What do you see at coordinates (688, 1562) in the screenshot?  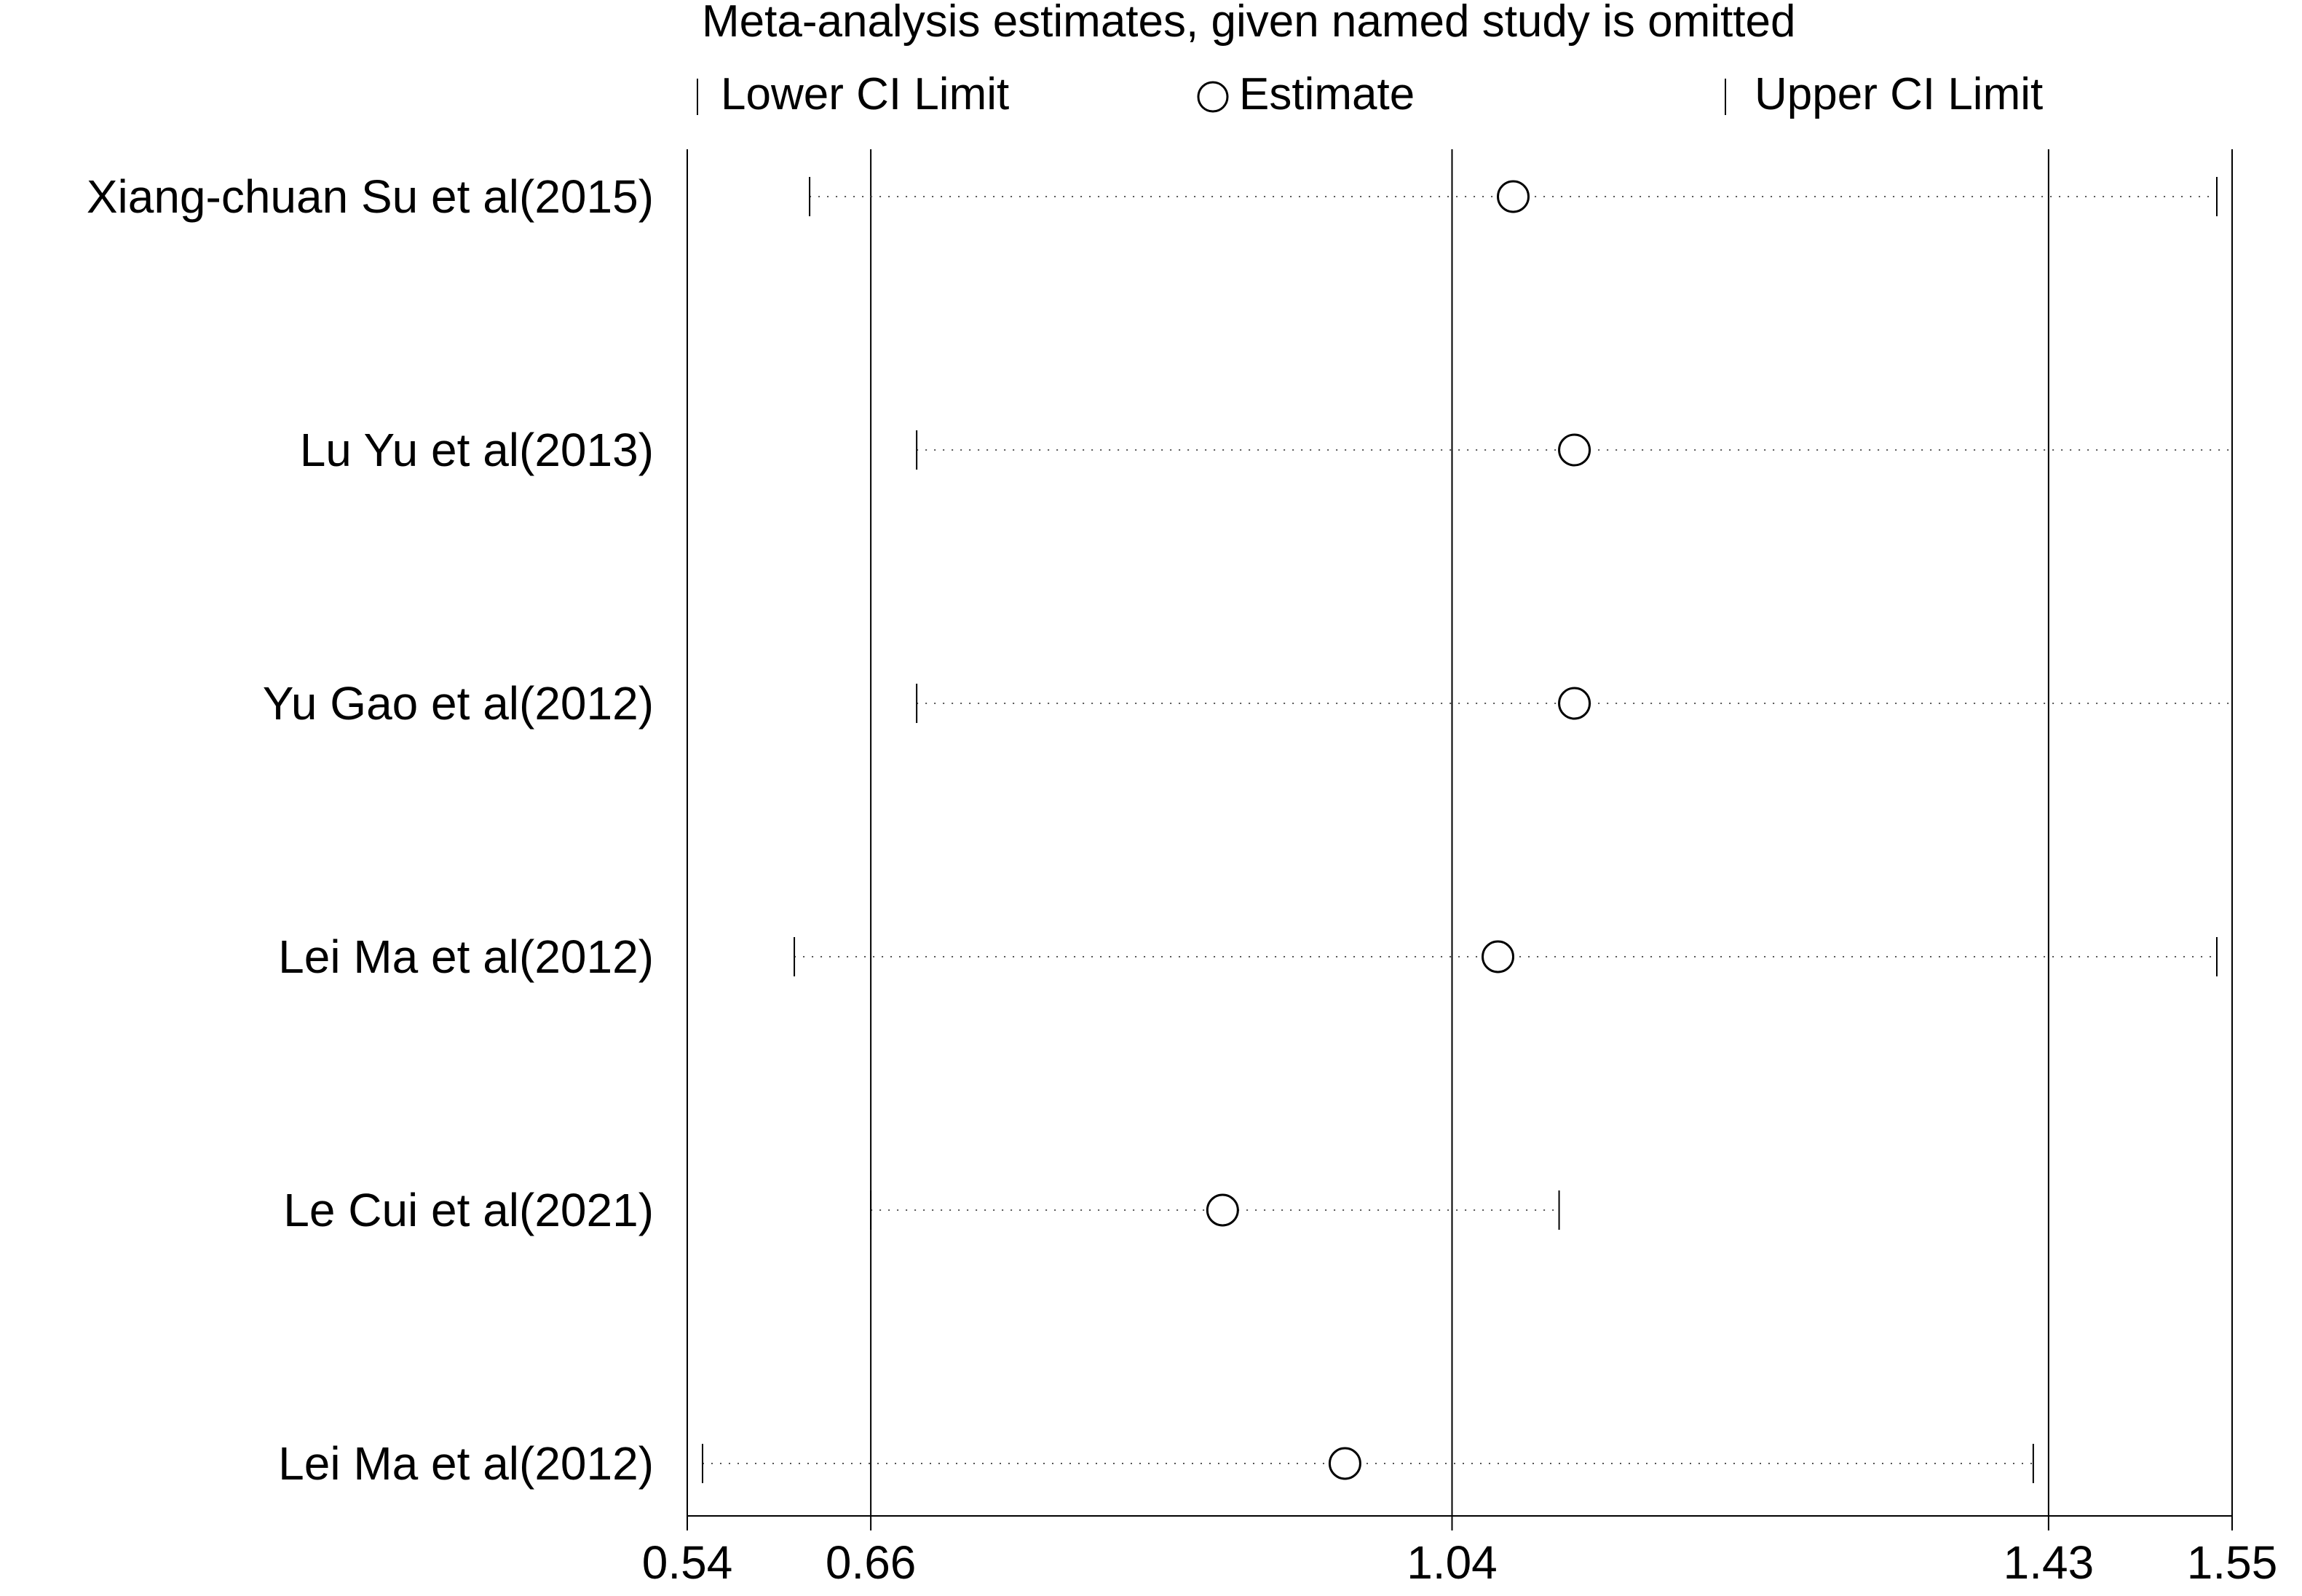 I see `x-tick-label: 0.54` at bounding box center [688, 1562].